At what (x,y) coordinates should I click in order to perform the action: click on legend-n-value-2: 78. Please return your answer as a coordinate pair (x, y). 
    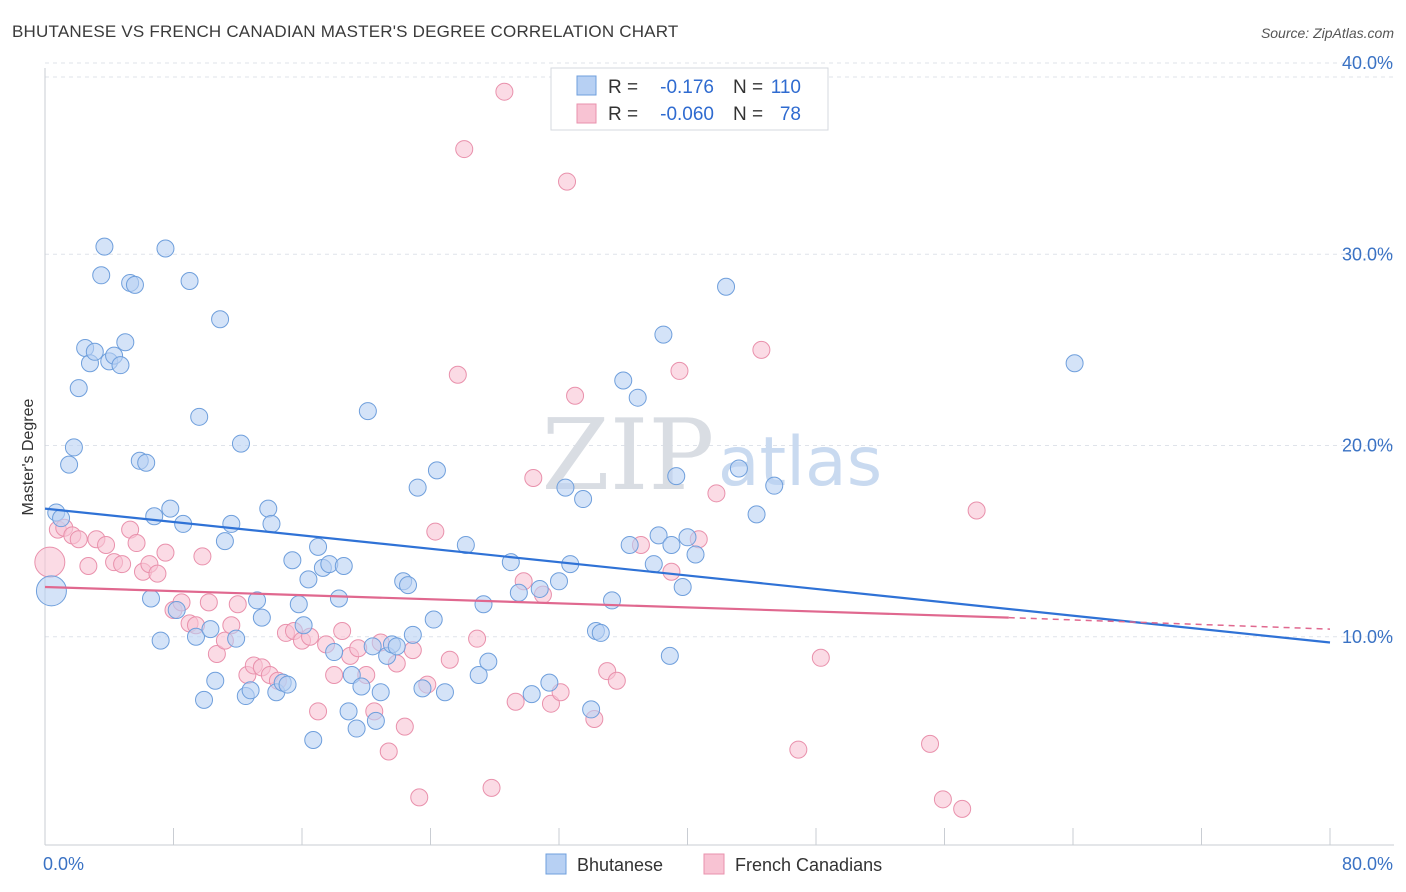
    Looking at the image, I should click on (790, 114).